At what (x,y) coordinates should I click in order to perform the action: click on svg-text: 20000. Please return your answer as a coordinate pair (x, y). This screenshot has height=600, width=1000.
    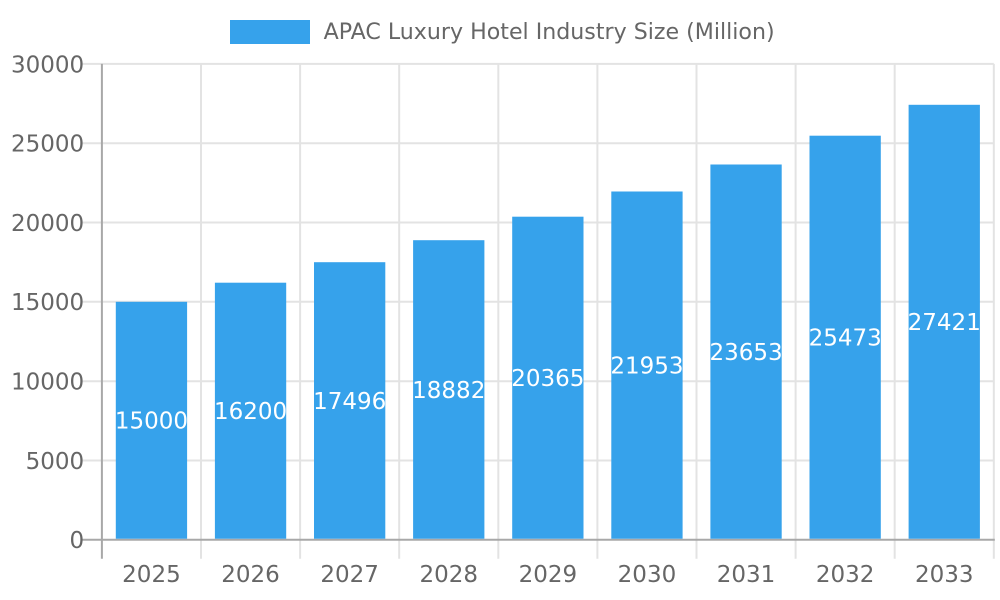
    Looking at the image, I should click on (47, 224).